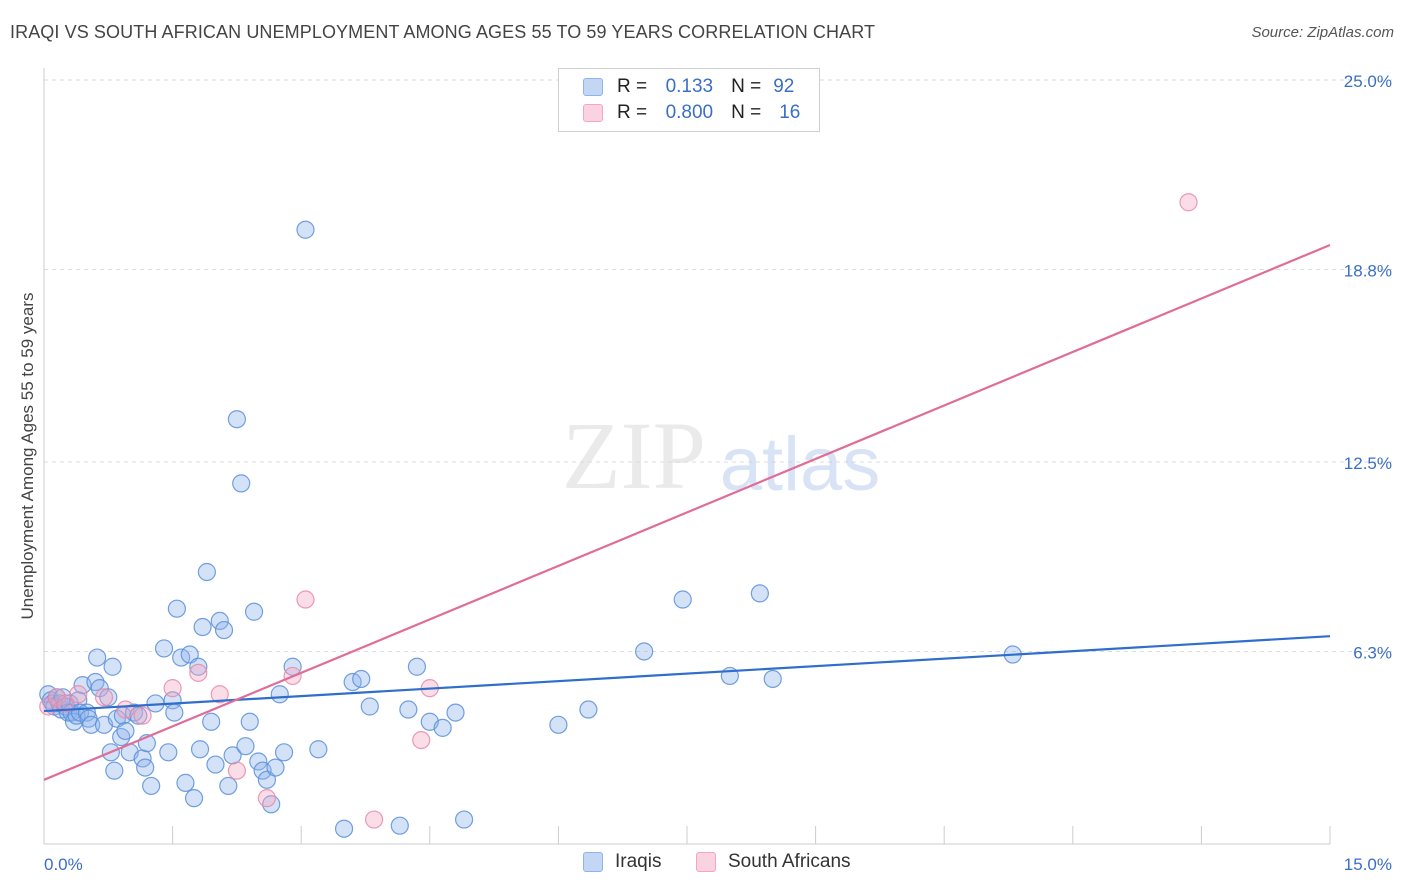 This screenshot has width=1406, height=892. I want to click on legend-swatch-iraqis-icon, so click(593, 862).